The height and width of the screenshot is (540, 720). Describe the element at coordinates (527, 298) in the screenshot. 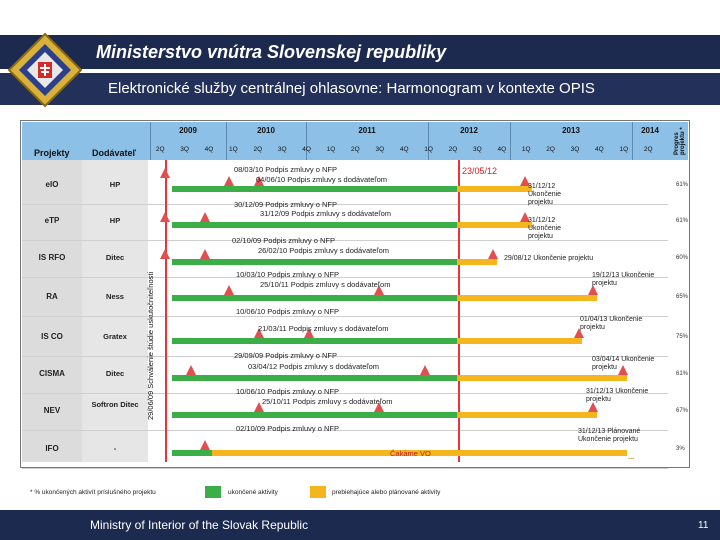

I see `bar-ra-ongoing` at that location.